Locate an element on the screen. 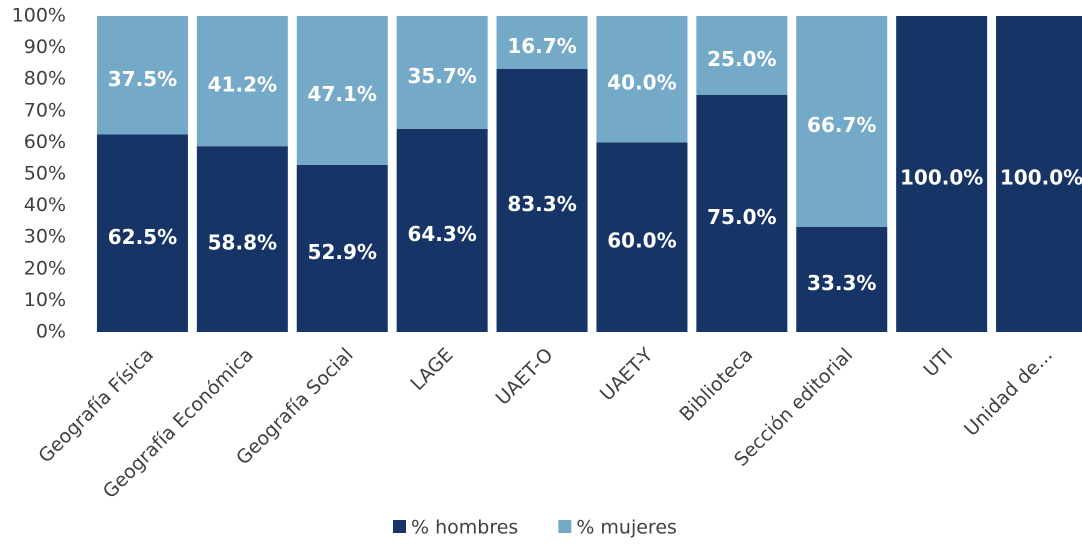 The image size is (1082, 548). y-tick-label: 80% is located at coordinates (45, 79).